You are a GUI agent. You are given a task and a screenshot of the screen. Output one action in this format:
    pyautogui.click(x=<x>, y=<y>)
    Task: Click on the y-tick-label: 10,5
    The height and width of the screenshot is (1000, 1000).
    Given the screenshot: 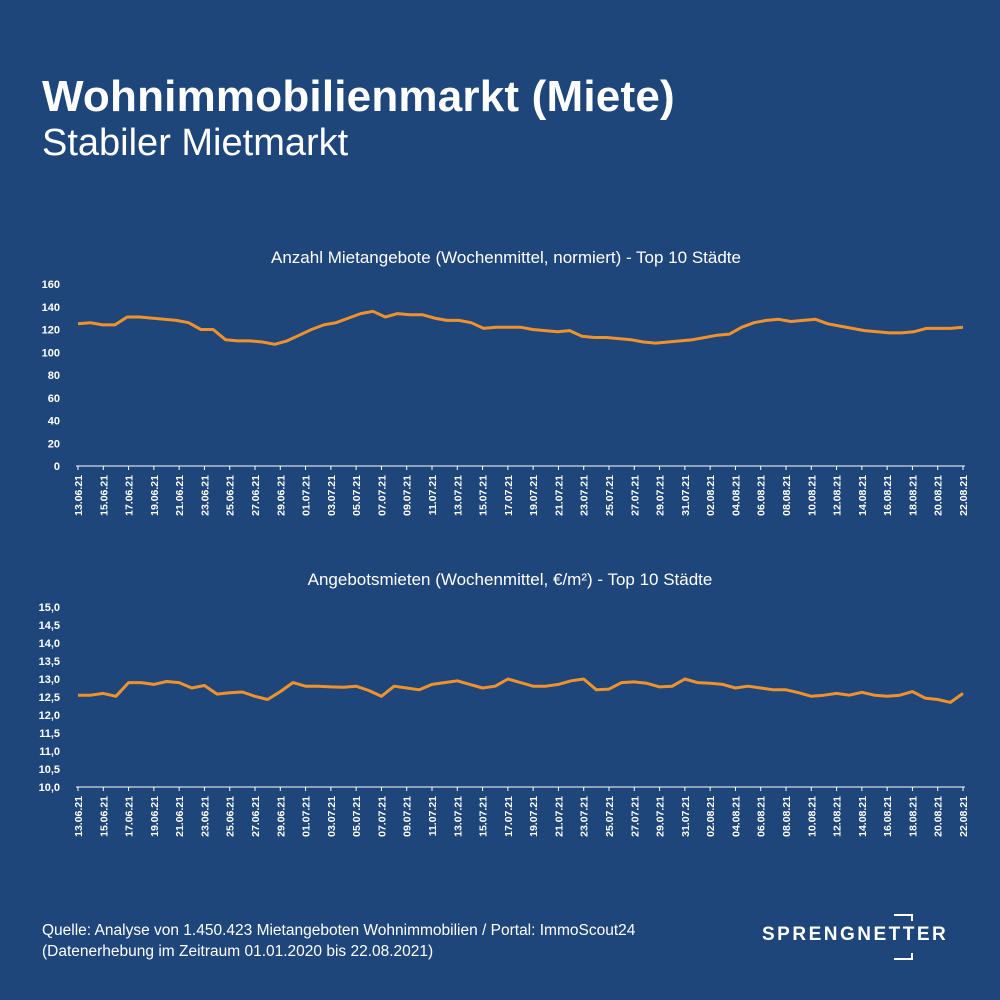 What is the action you would take?
    pyautogui.click(x=49, y=770)
    